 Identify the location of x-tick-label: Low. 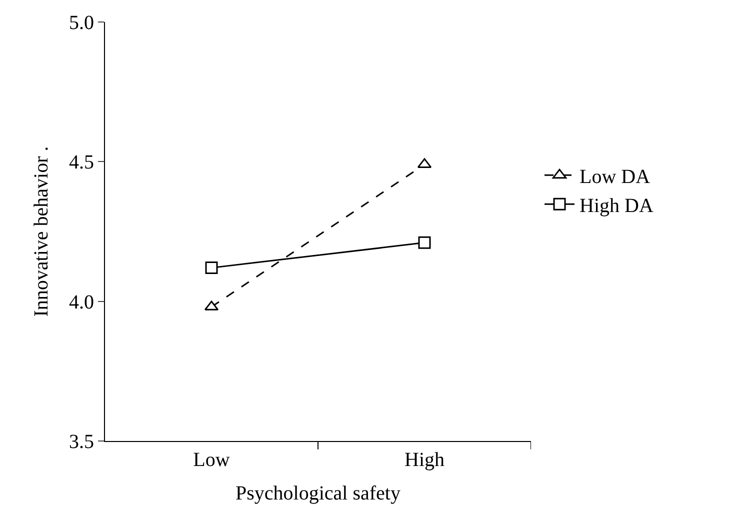
(211, 460).